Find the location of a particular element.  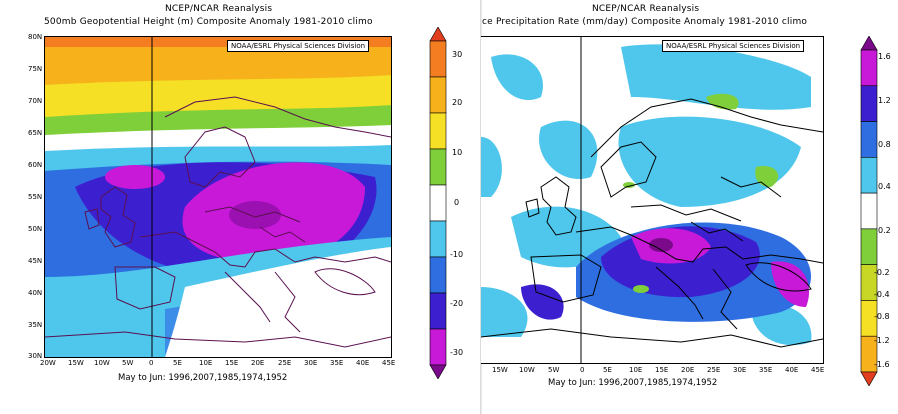

colorbar-label: -10 is located at coordinates (457, 254).